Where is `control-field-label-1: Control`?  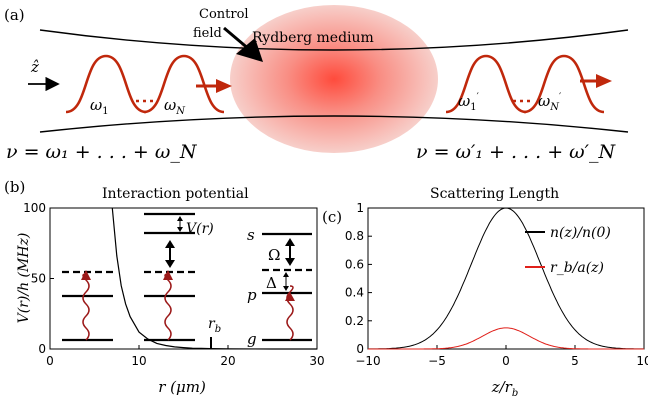 control-field-label-1: Control is located at coordinates (224, 14).